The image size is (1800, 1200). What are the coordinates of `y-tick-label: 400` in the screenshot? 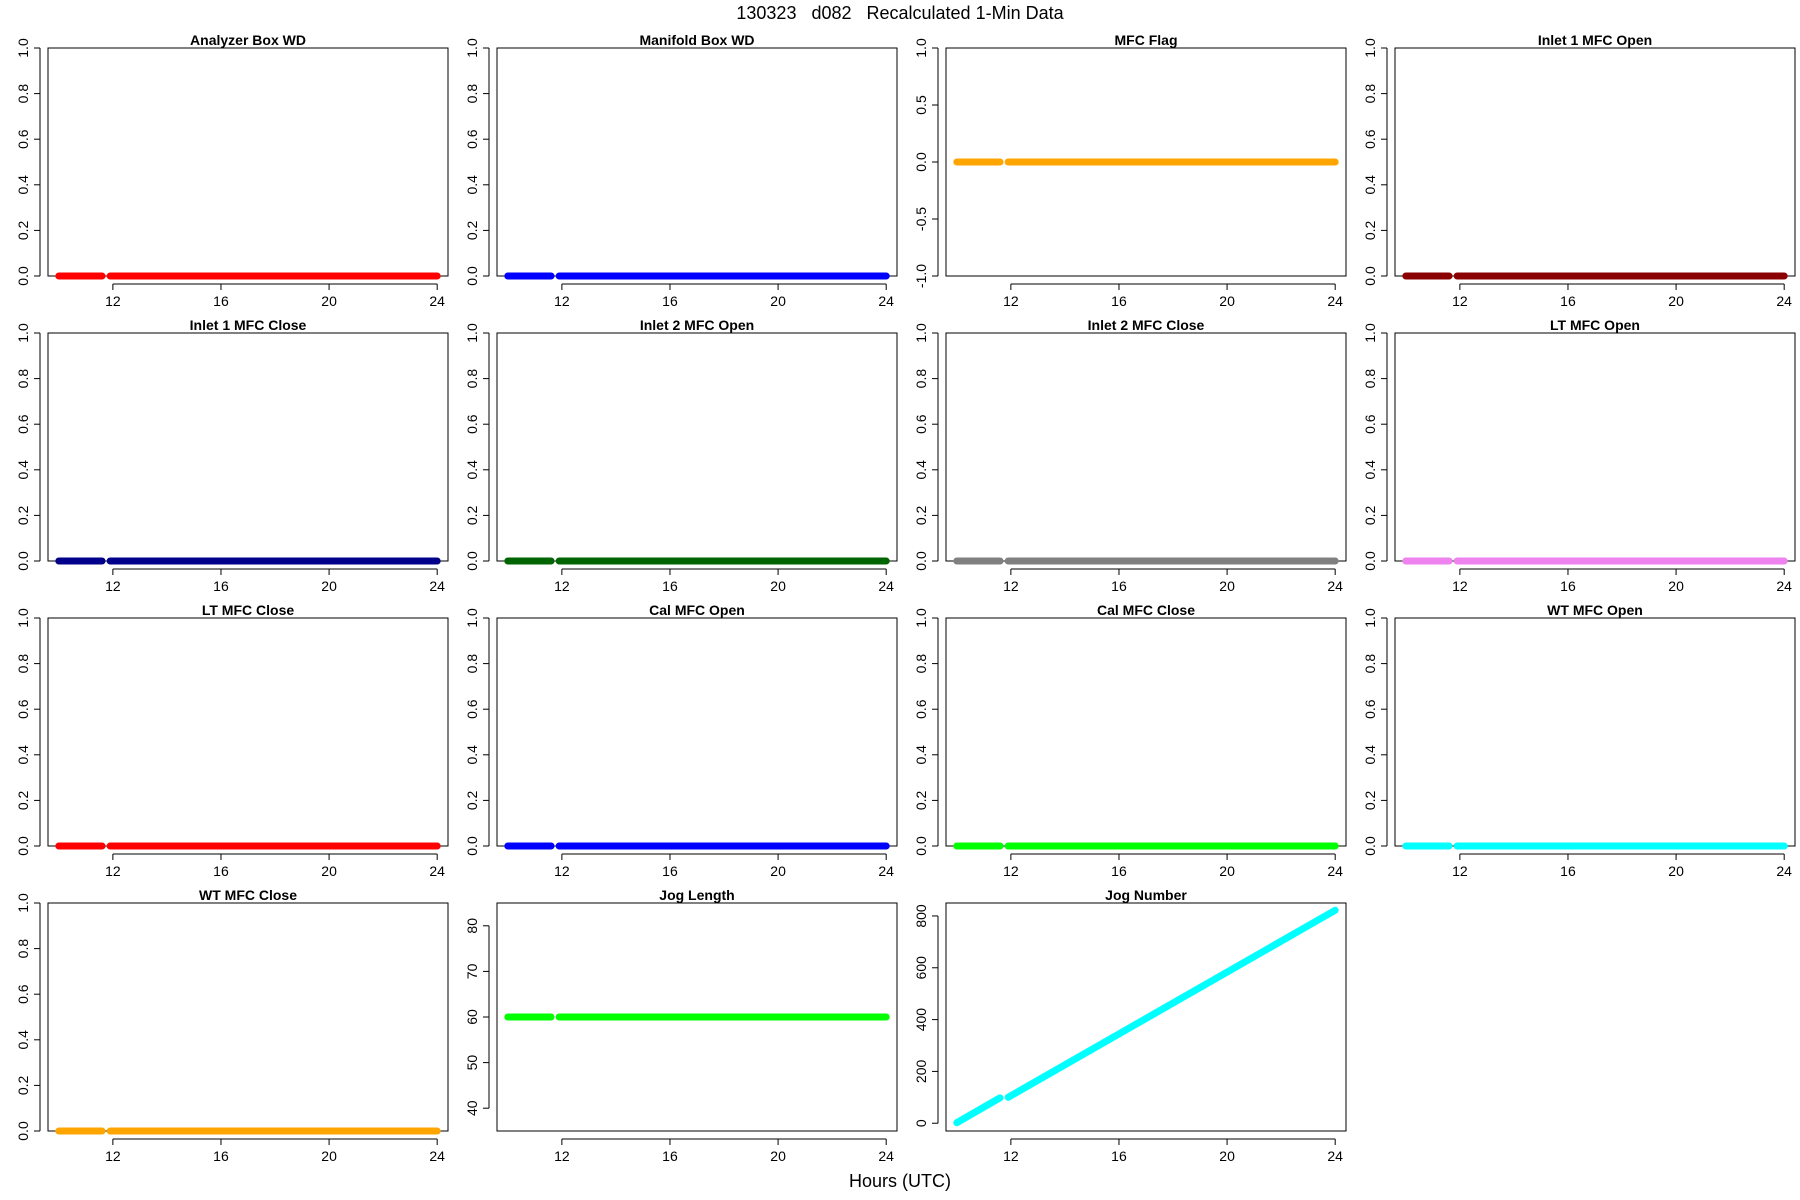 It's located at (921, 1020).